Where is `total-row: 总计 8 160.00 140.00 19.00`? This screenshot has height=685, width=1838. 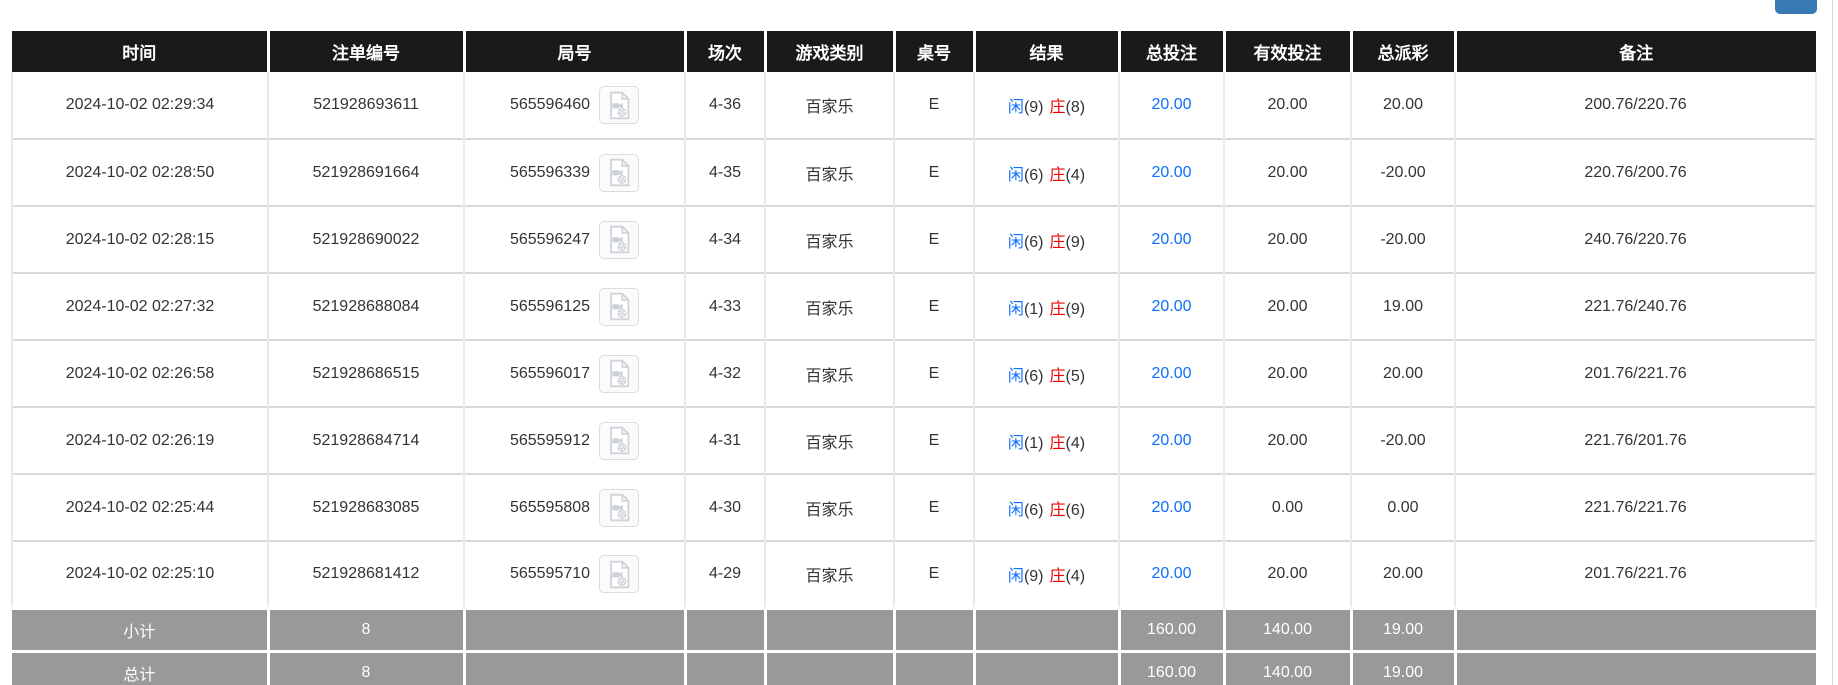
total-row: 总计 8 160.00 140.00 19.00 is located at coordinates (914, 667).